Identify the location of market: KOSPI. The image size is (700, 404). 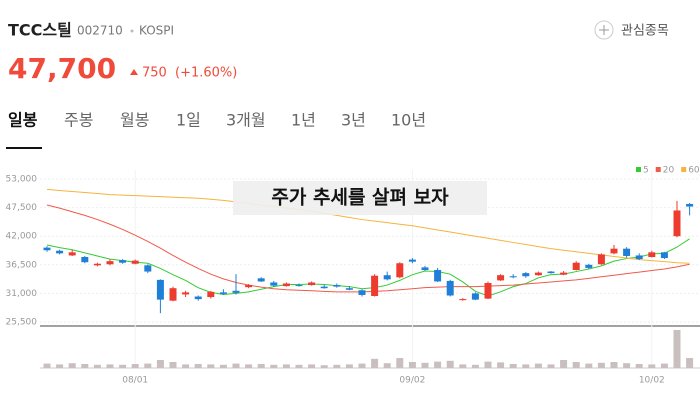
(156, 31).